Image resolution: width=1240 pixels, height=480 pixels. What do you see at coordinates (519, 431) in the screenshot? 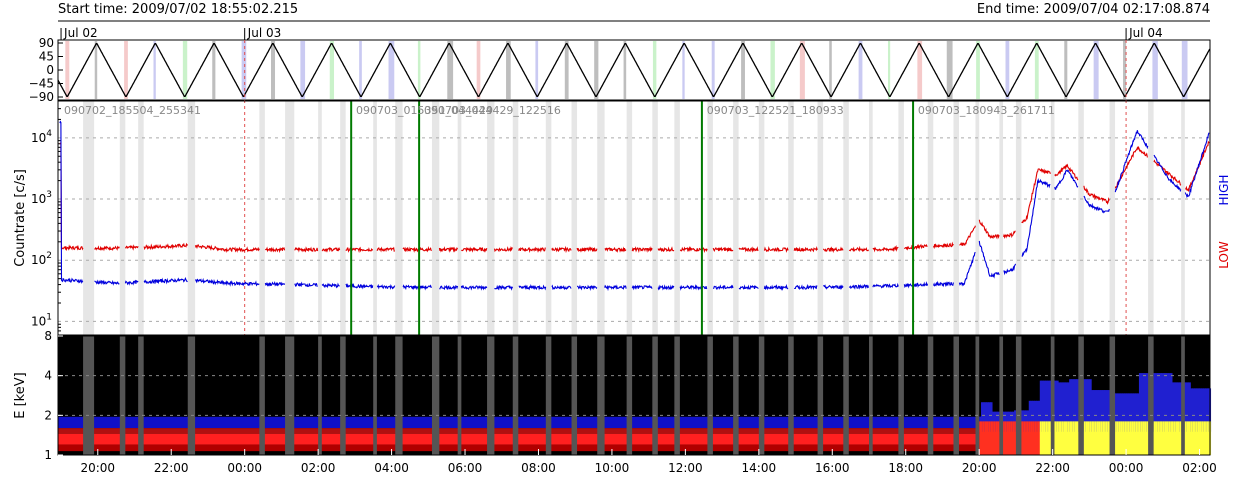
I see `spectrogram-band-darkred` at bounding box center [519, 431].